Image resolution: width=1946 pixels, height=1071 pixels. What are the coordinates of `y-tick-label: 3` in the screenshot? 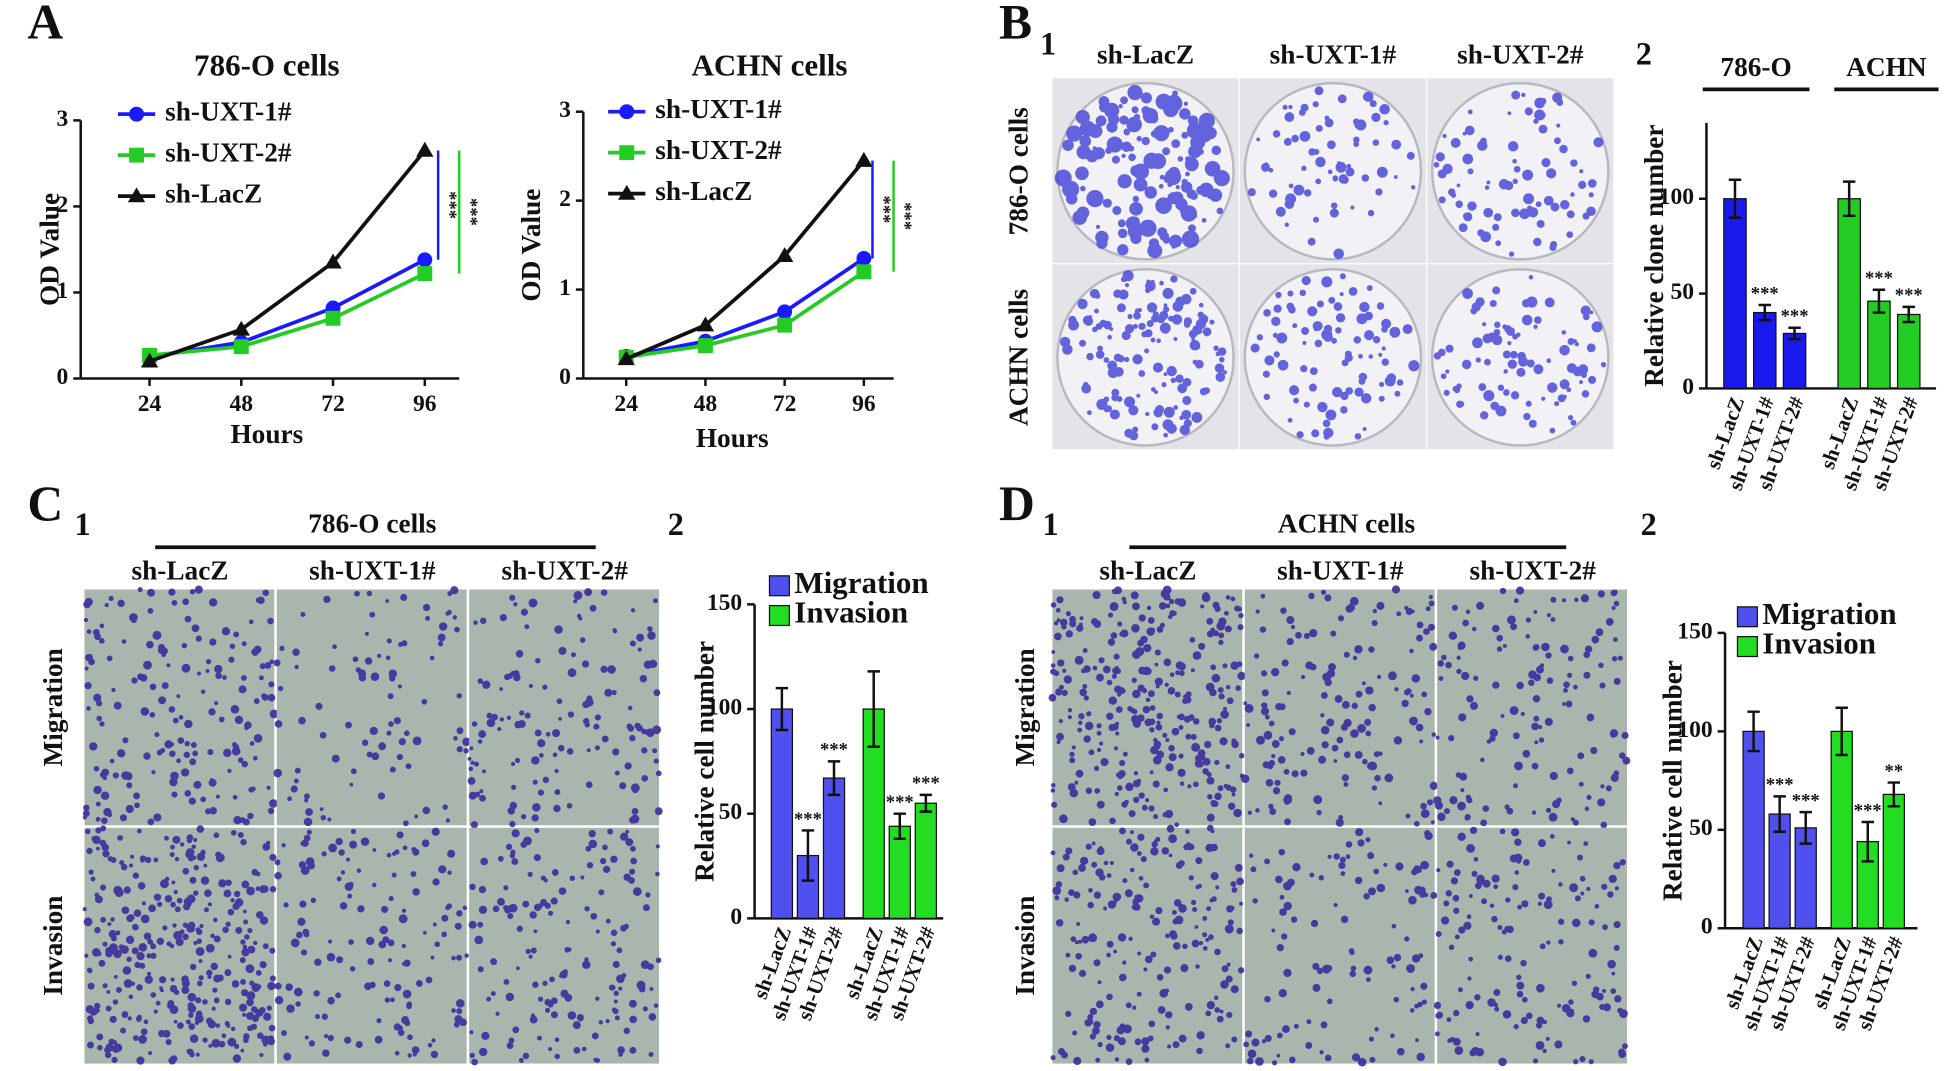 It's located at (63, 119).